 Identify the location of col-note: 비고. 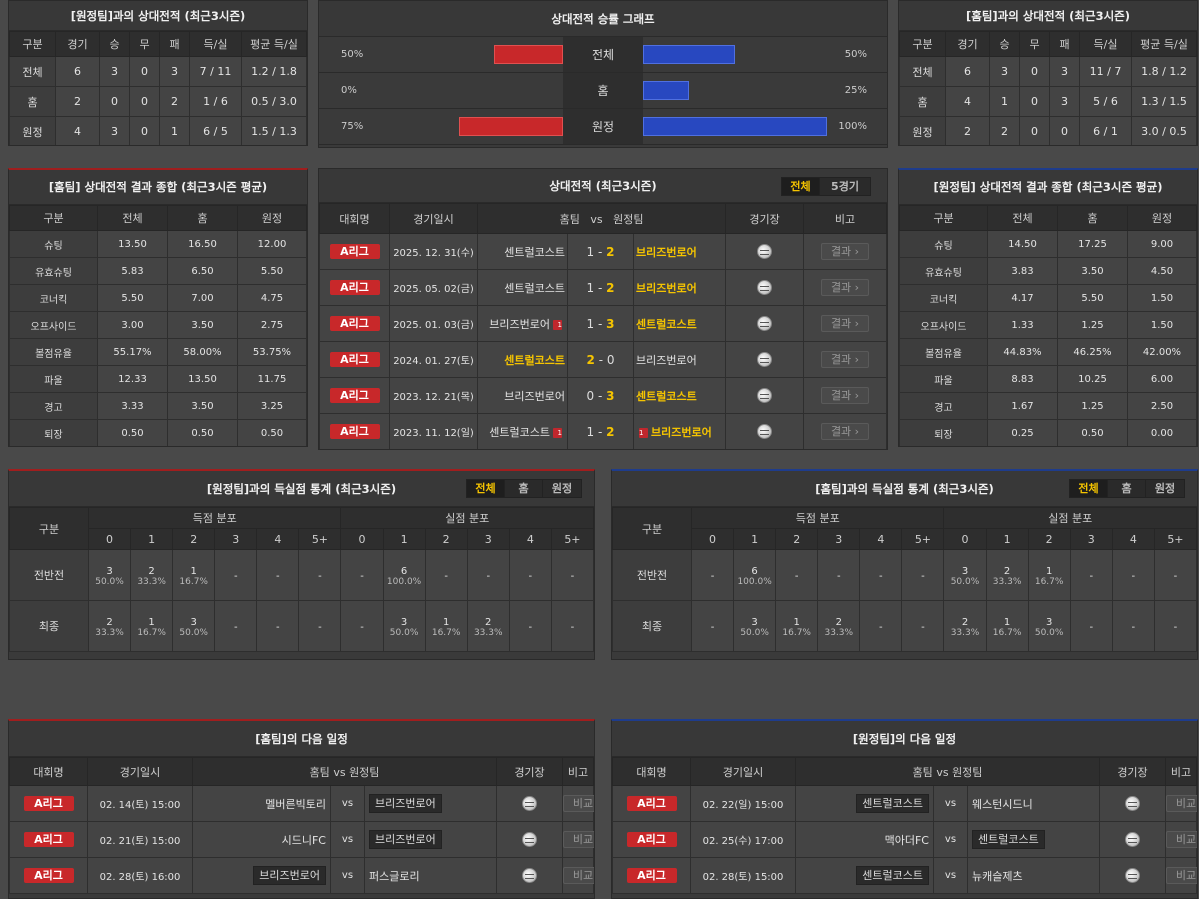
(578, 771).